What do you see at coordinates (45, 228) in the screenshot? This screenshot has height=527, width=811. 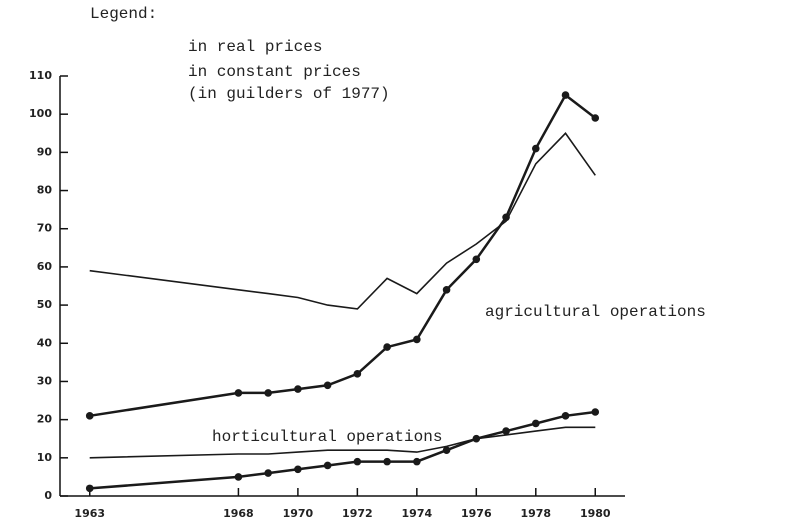 I see `y-tick-label: 70` at bounding box center [45, 228].